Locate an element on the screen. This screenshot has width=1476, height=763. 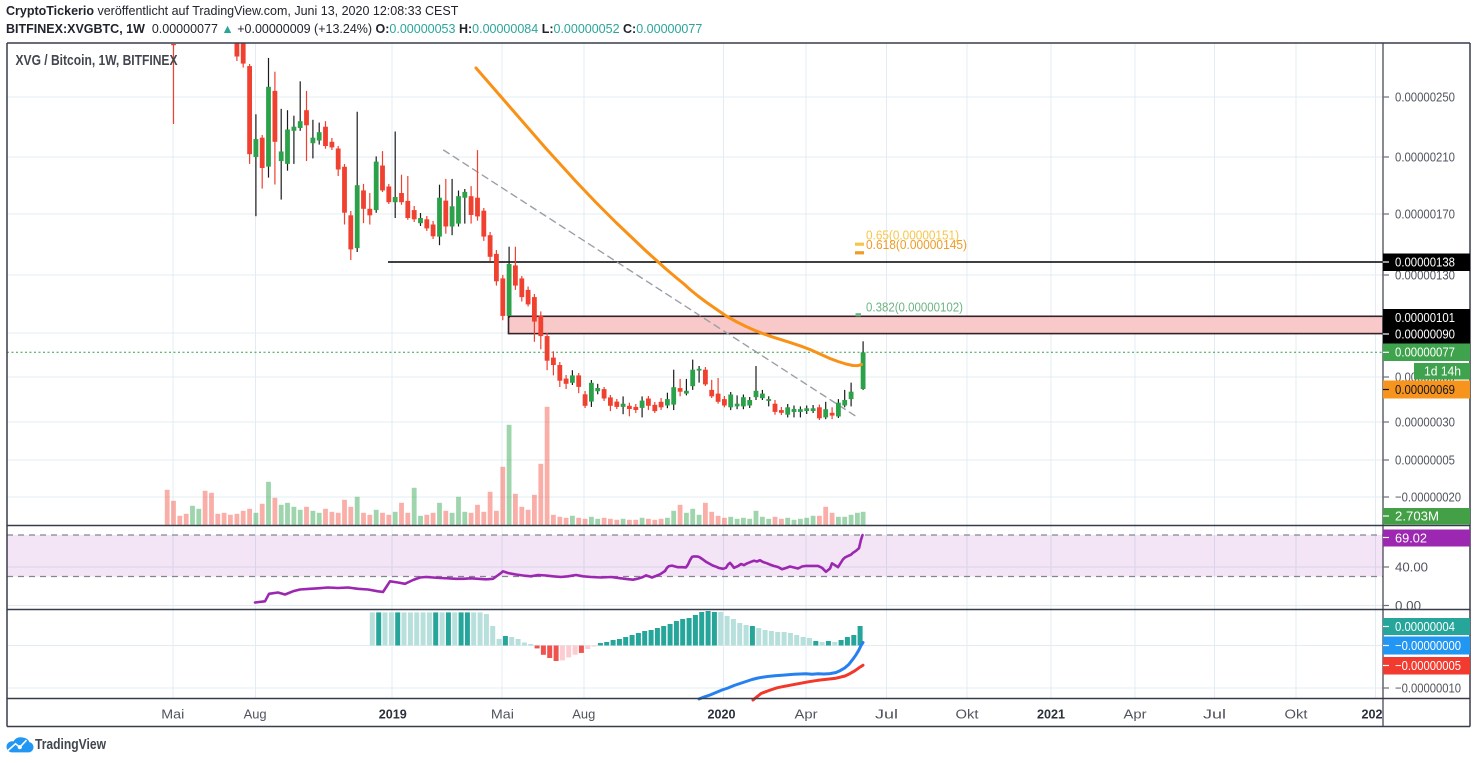
svg-text: 0.00000004 is located at coordinates (1425, 626).